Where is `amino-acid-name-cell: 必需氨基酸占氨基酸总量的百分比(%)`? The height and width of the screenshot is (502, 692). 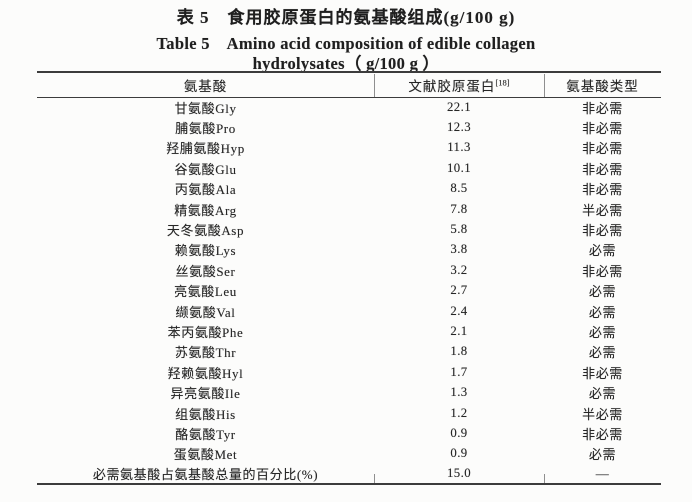
amino-acid-name-cell: 必需氨基酸占氨基酸总量的百分比(%) is located at coordinates (205, 475).